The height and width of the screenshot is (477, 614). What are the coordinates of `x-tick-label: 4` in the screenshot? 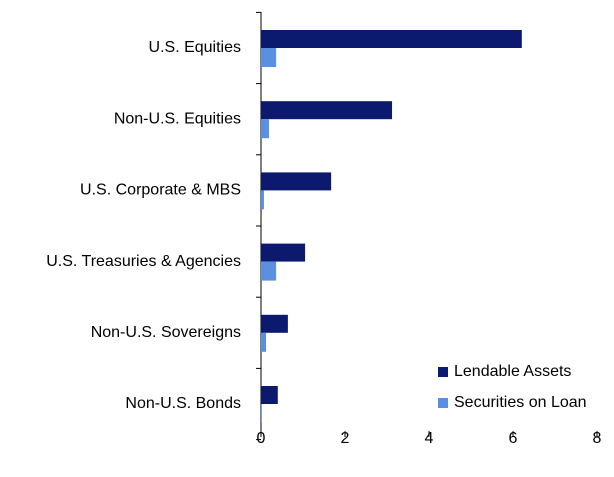 It's located at (429, 438).